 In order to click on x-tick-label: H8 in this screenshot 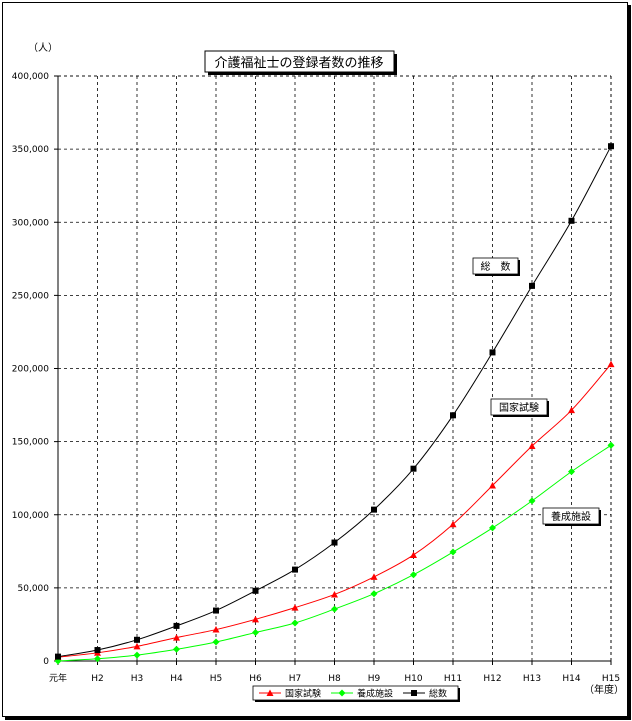, I will do `click(334, 679)`.